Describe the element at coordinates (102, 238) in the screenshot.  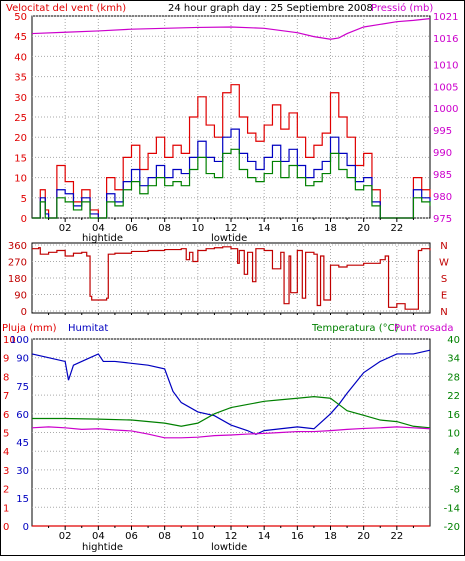
I see `hightide-label: hightide` at that location.